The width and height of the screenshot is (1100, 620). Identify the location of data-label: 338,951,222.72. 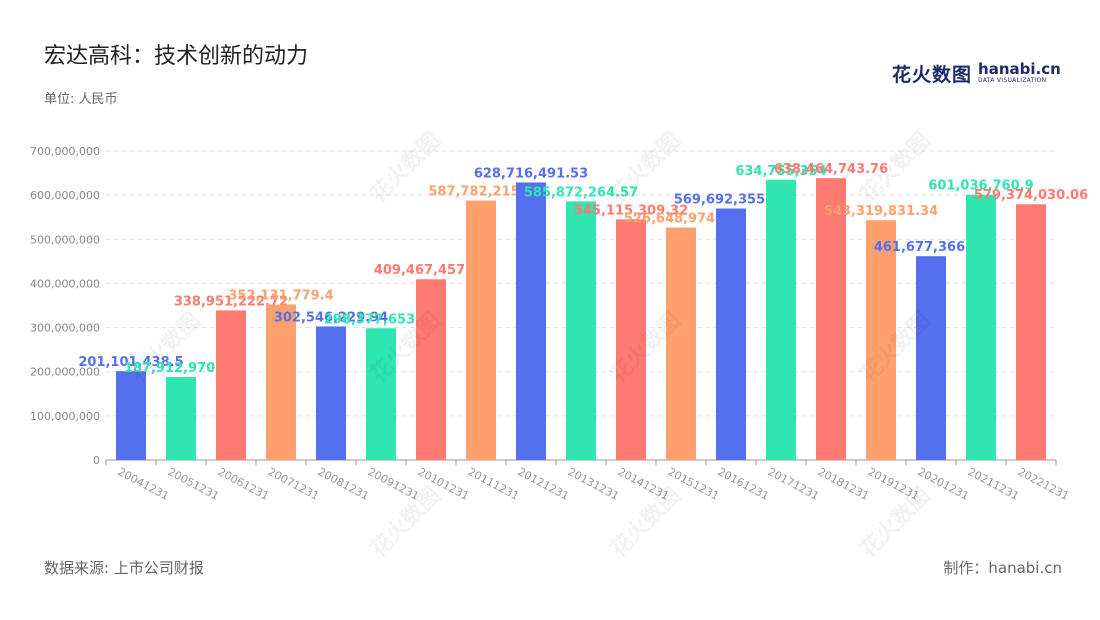
(231, 301).